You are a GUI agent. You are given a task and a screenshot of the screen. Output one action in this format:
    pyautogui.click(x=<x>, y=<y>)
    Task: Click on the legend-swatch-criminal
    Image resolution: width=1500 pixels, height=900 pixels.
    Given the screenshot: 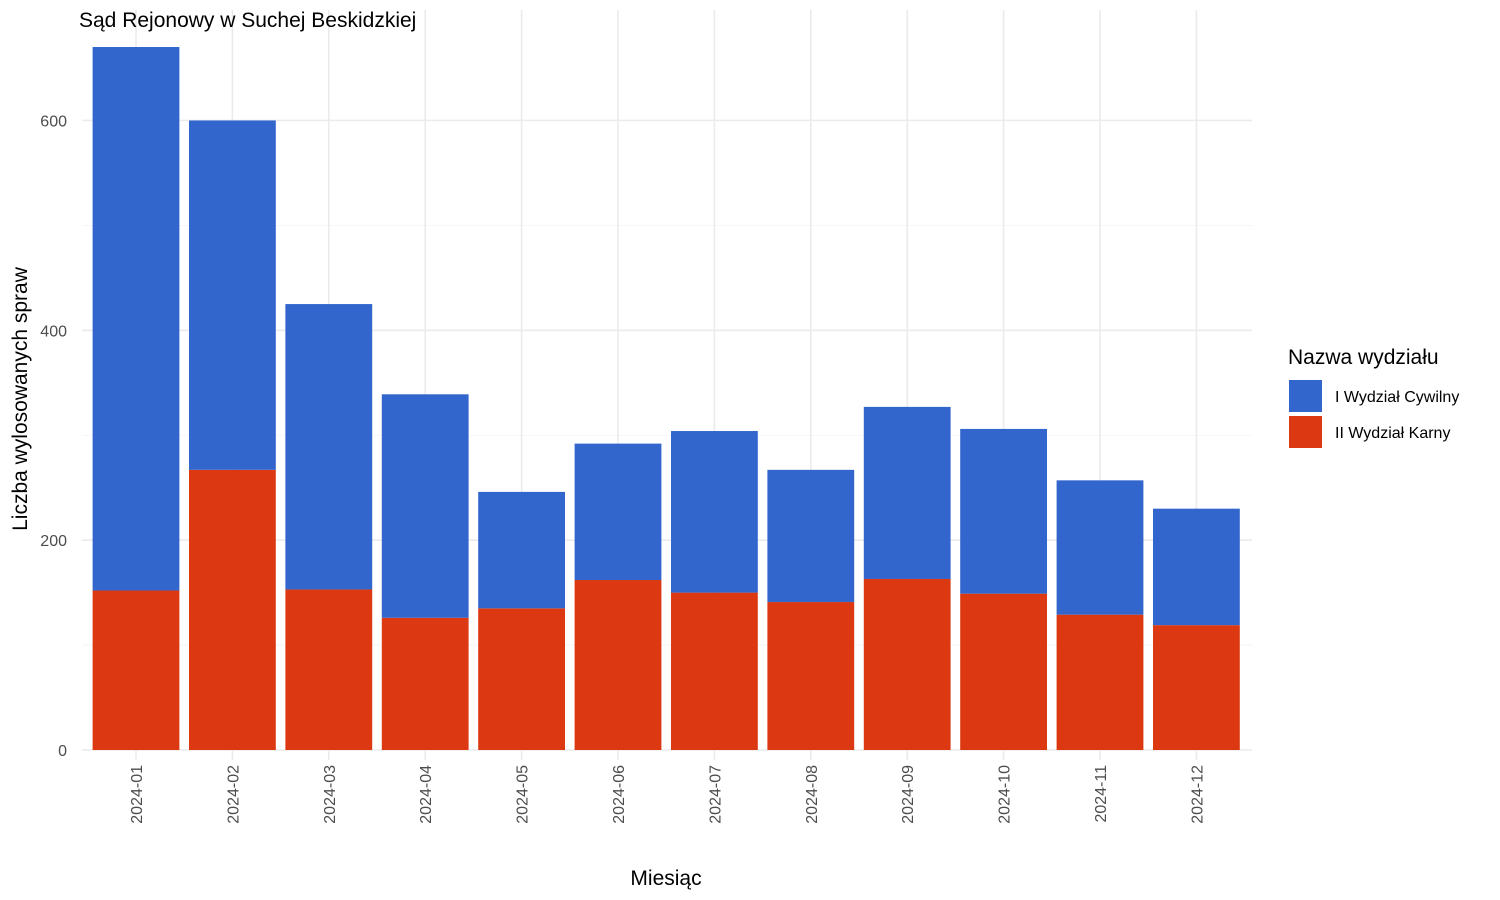 What is the action you would take?
    pyautogui.click(x=1305, y=432)
    